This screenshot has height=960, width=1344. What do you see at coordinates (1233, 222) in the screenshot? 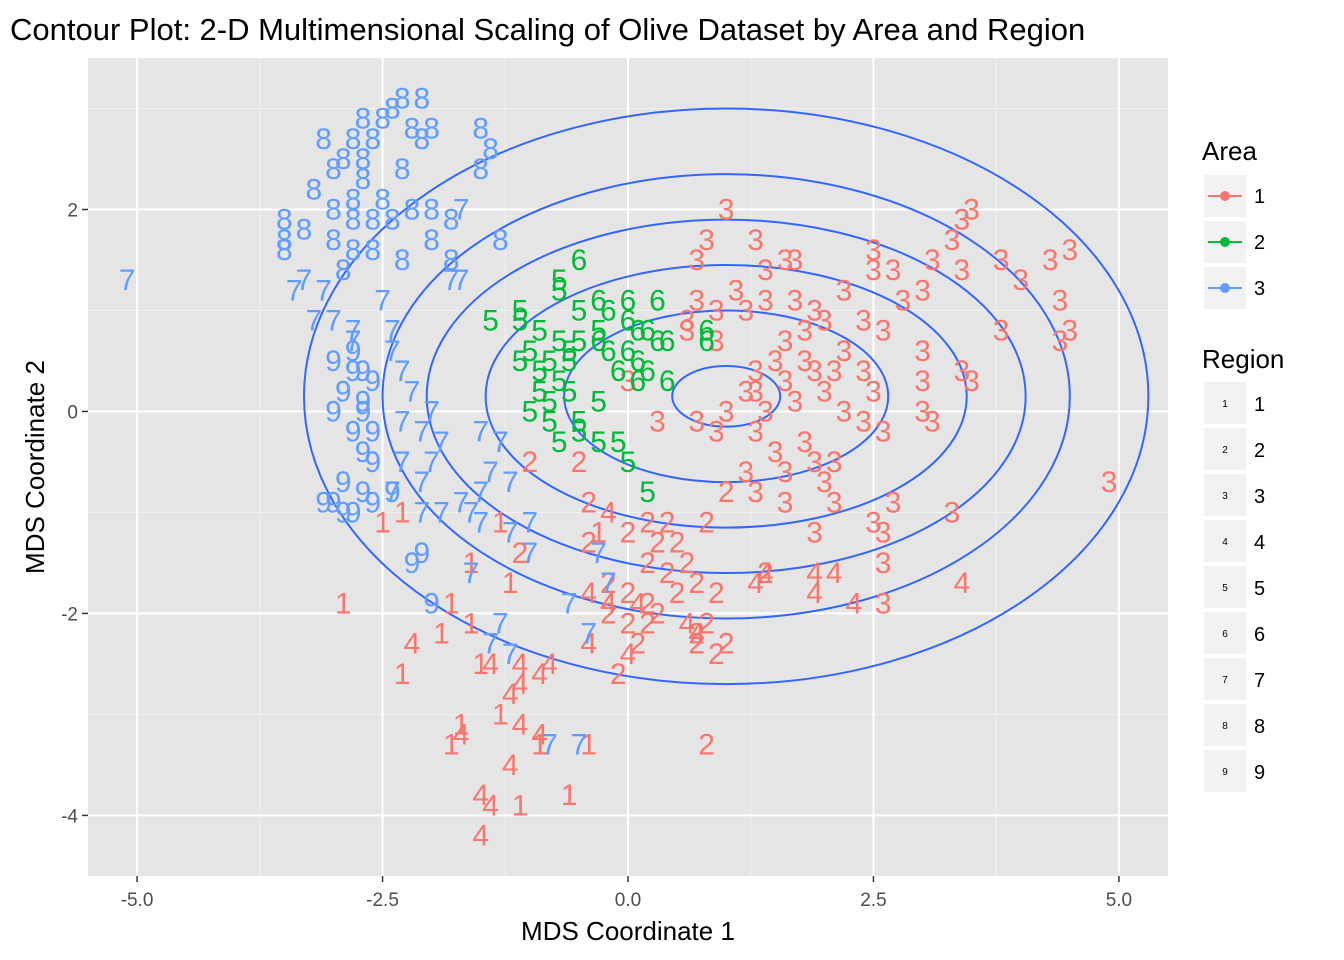
I see `legend-area: Area 1 2 3` at bounding box center [1233, 222].